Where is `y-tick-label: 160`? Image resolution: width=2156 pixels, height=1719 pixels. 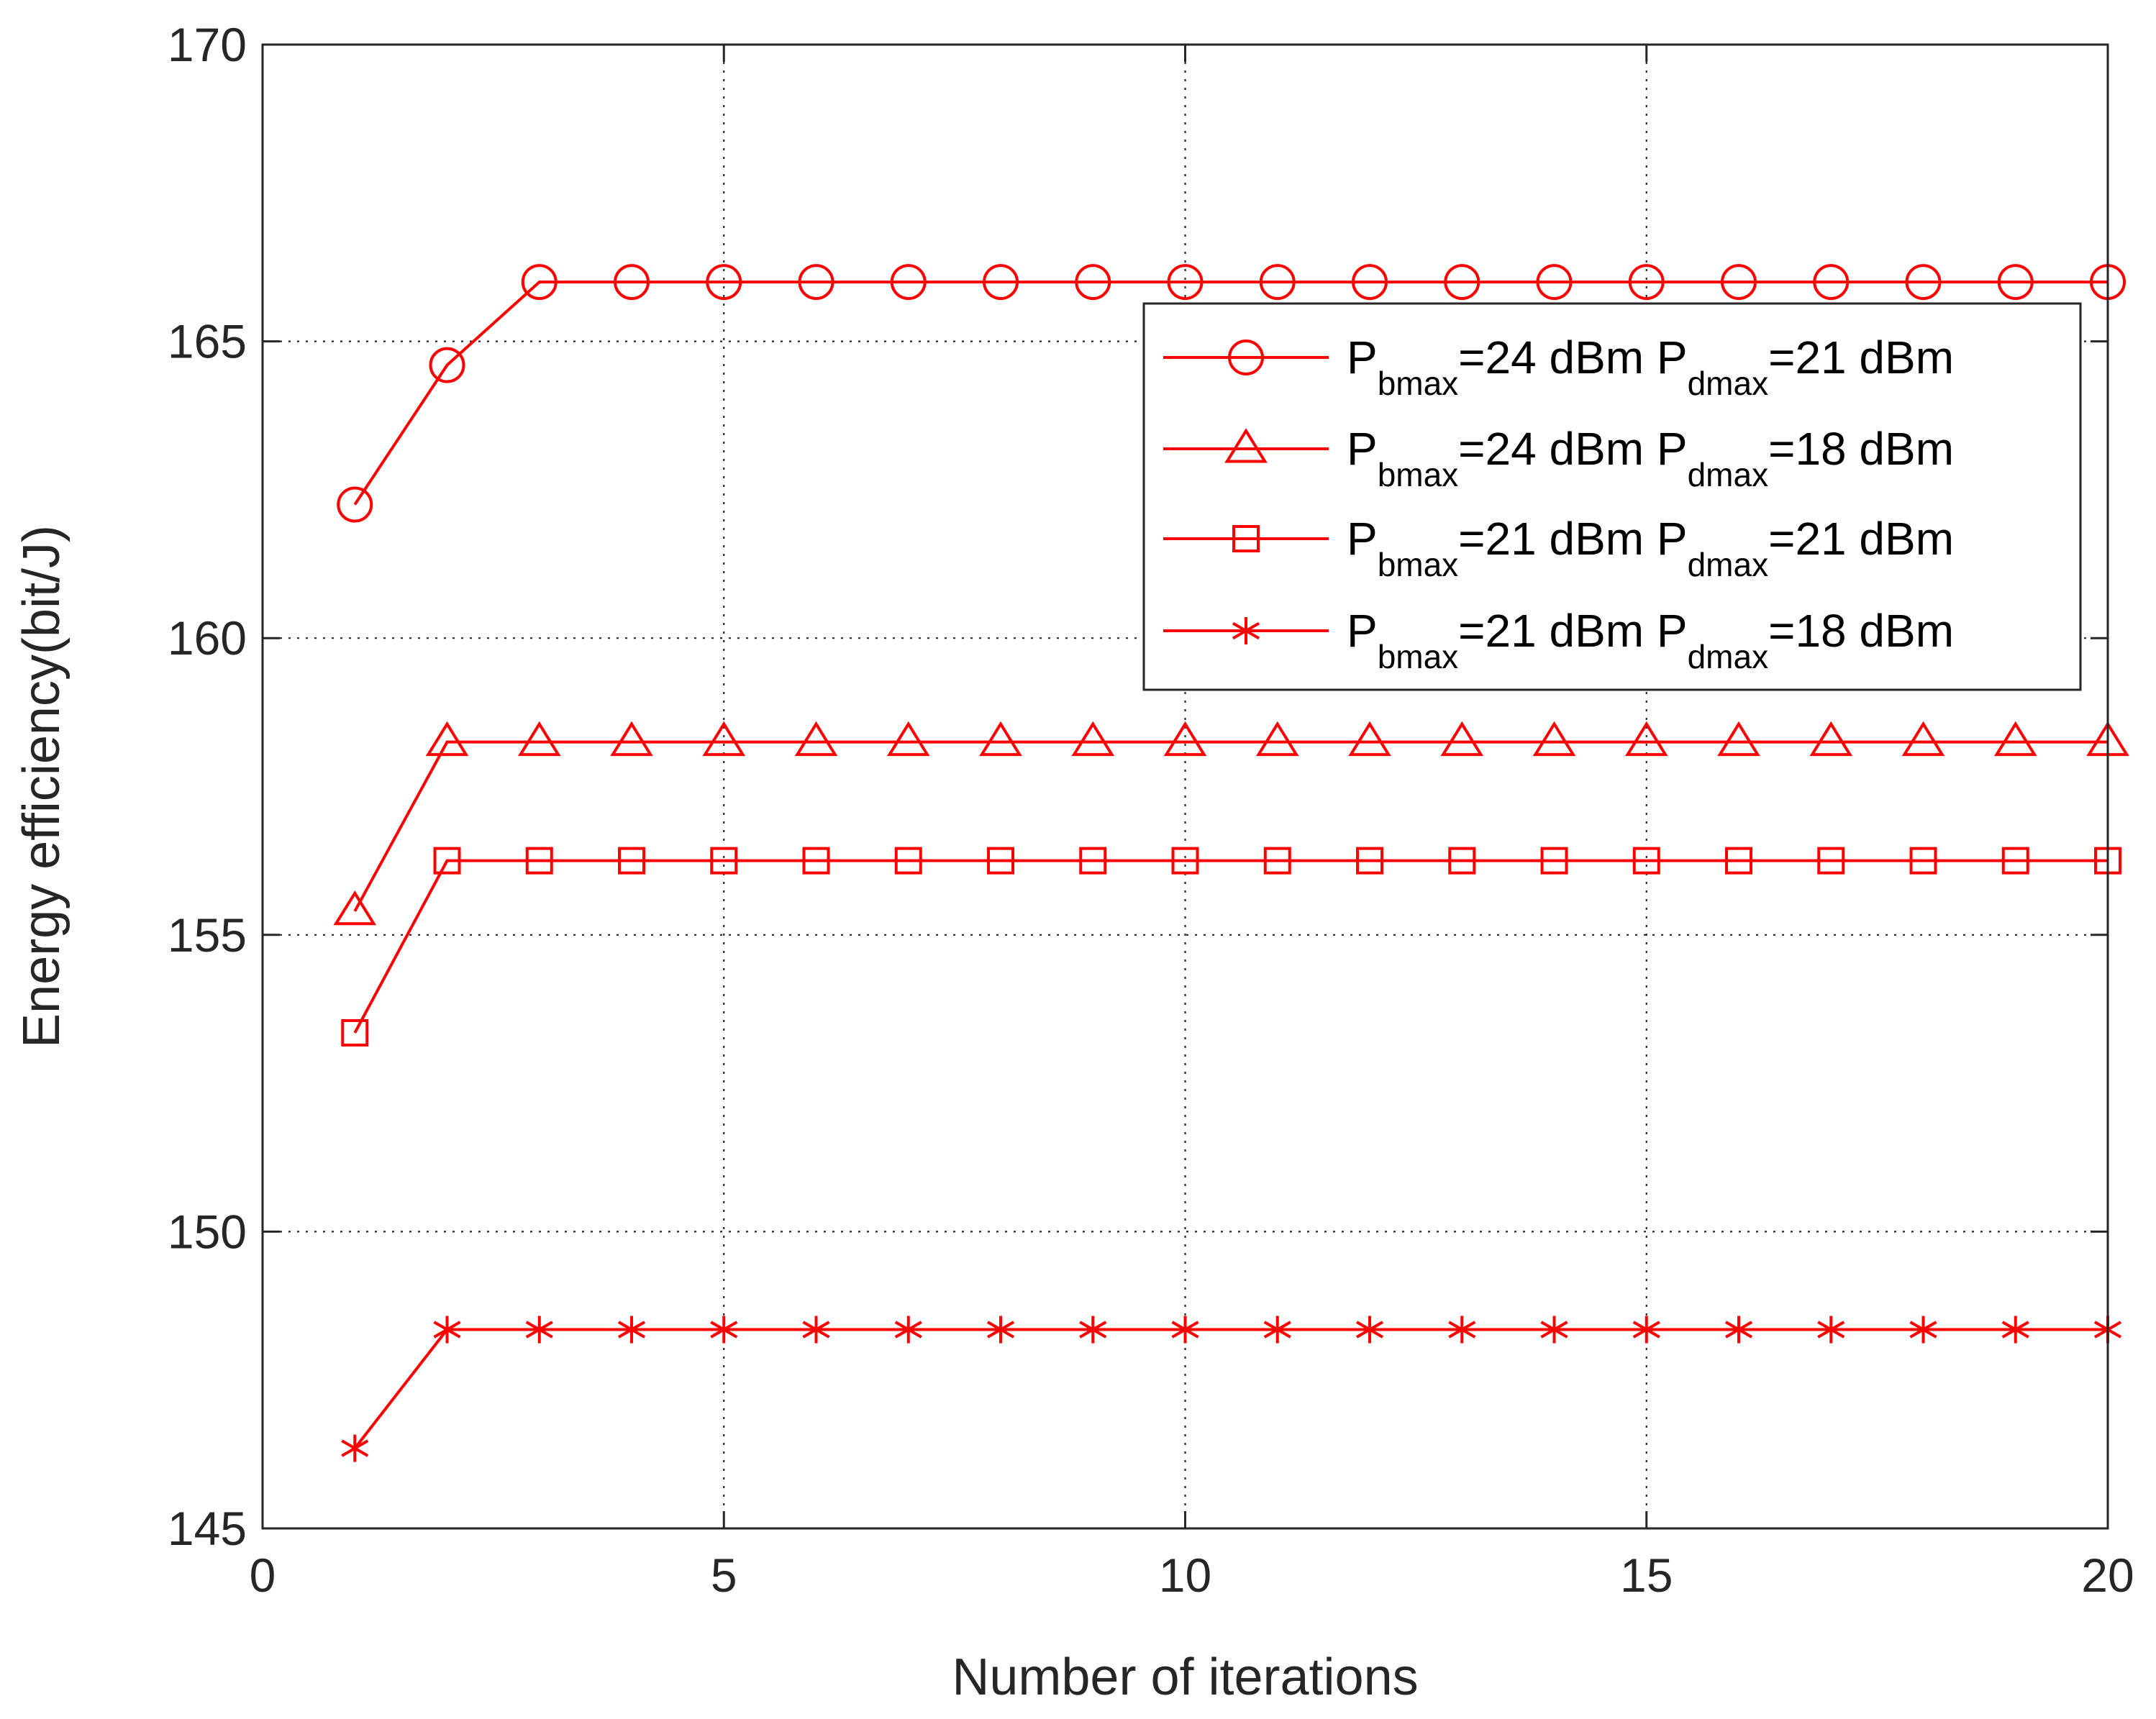
y-tick-label: 160 is located at coordinates (207, 638).